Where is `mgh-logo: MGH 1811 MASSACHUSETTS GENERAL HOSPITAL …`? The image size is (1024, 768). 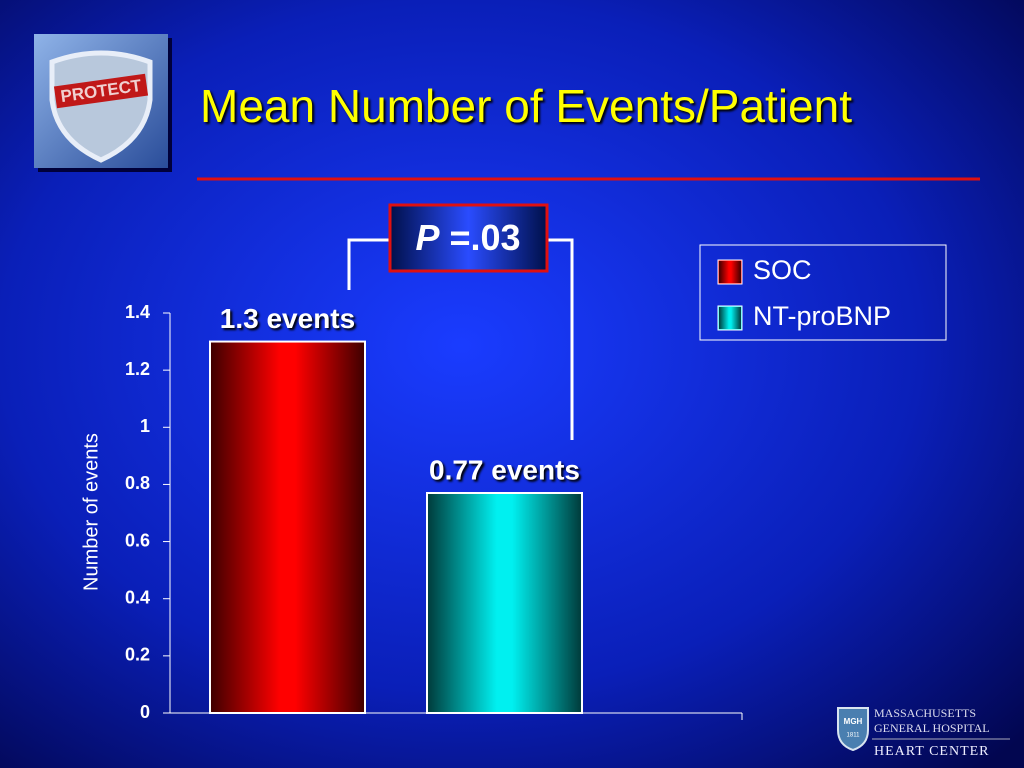 mgh-logo: MGH 1811 MASSACHUSETTS GENERAL HOSPITAL … is located at coordinates (923, 732).